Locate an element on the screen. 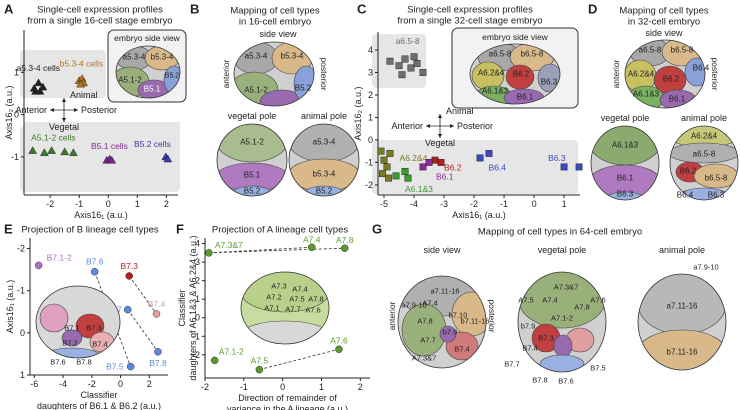 Image resolution: width=740 pixels, height=410 pixels. series-label: B7.3 is located at coordinates (129, 266).